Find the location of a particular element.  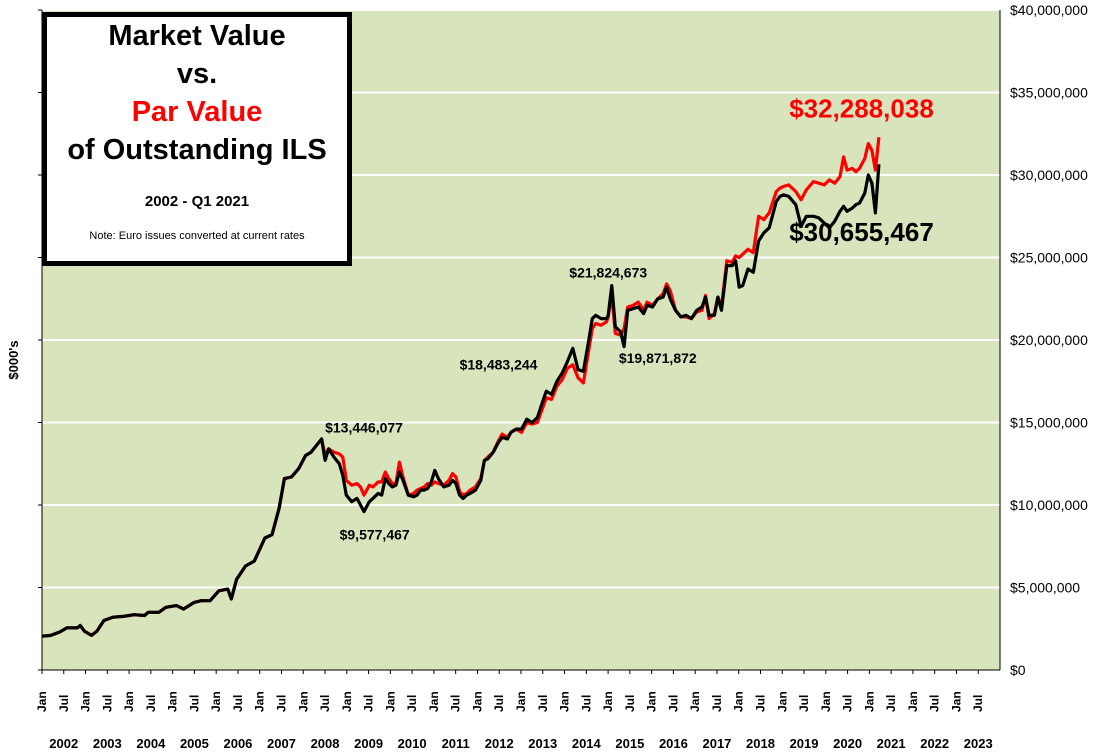

chart-title-line-2: vs. is located at coordinates (197, 74).